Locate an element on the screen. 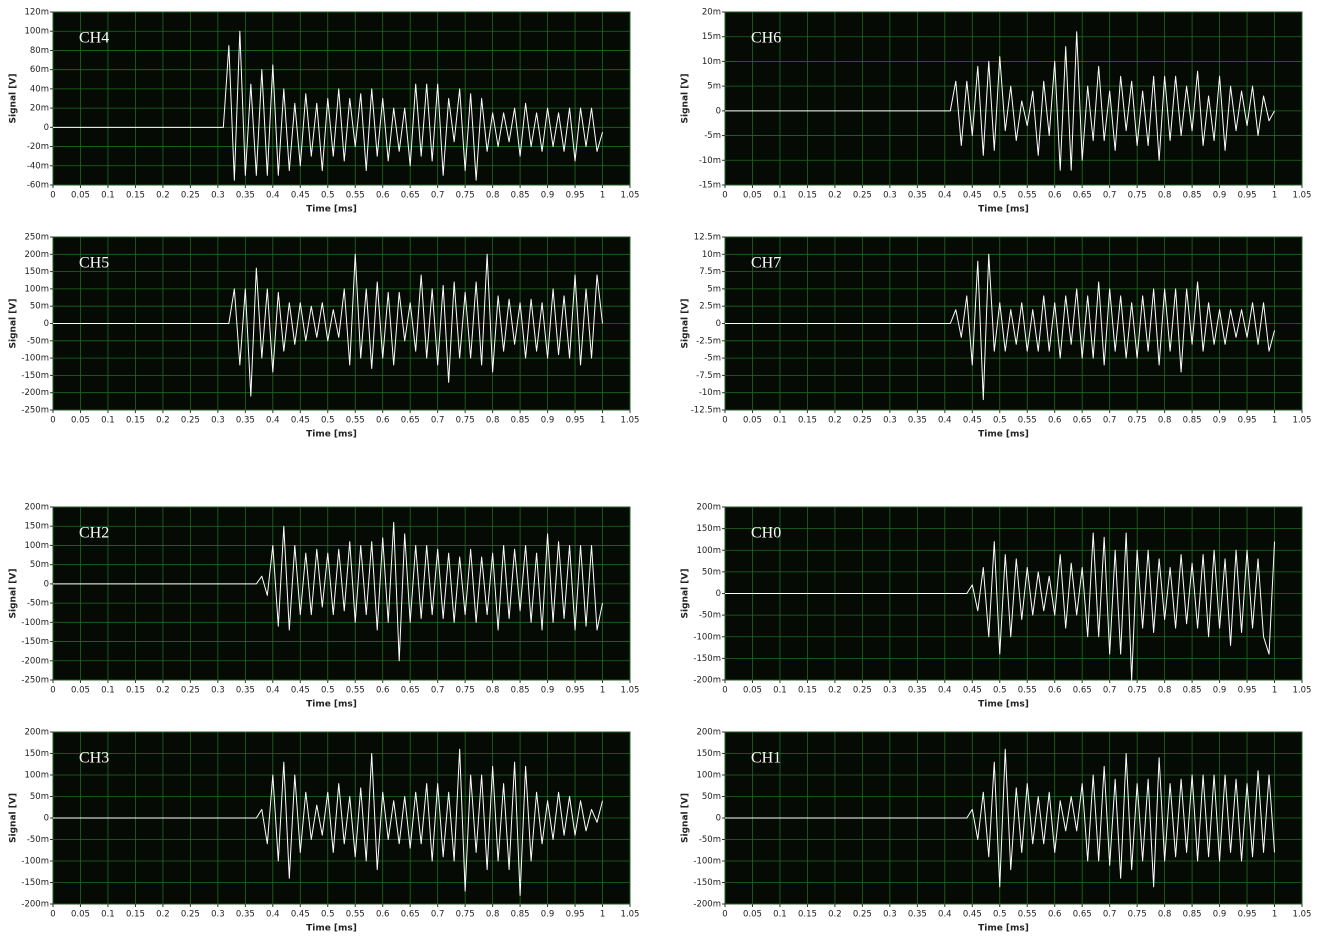 The width and height of the screenshot is (1318, 937). x-tick-label: 0.25 is located at coordinates (190, 691).